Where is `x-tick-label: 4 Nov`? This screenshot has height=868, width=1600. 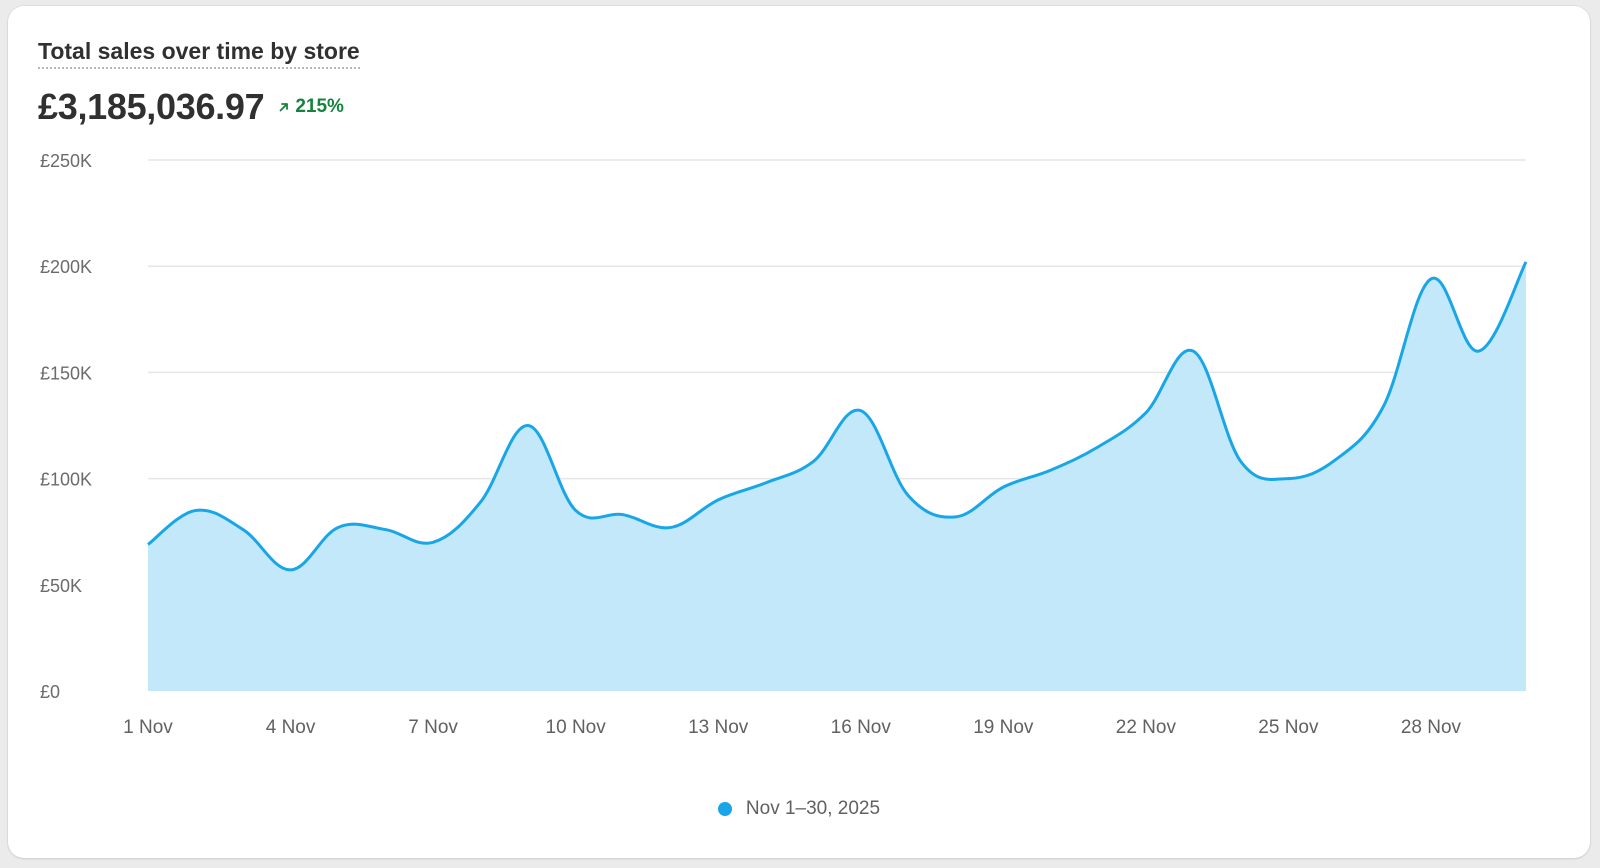
x-tick-label: 4 Nov is located at coordinates (291, 727).